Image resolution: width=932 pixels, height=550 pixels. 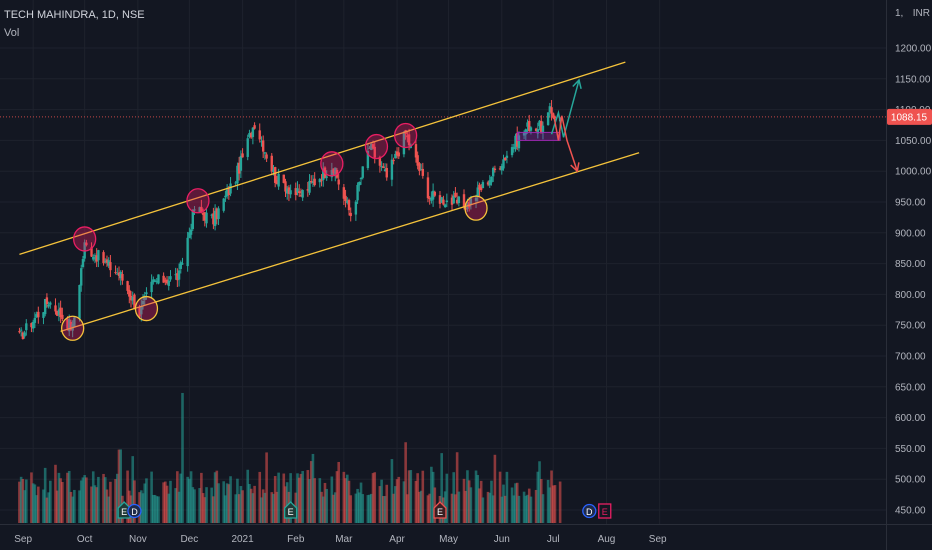 I want to click on y-tick-label: 600.00, so click(x=910, y=418).